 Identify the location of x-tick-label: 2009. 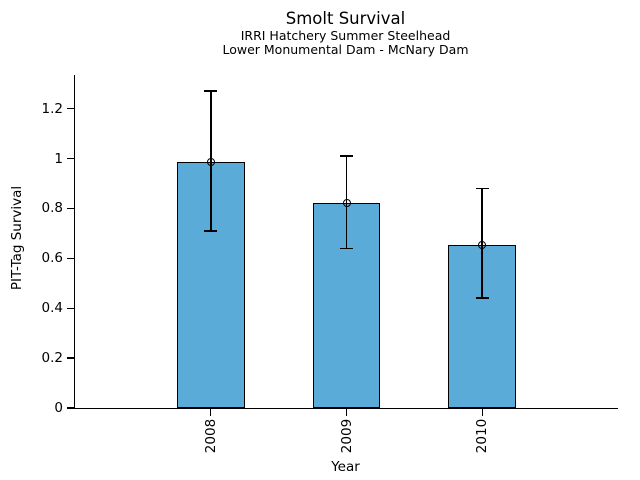
(346, 436).